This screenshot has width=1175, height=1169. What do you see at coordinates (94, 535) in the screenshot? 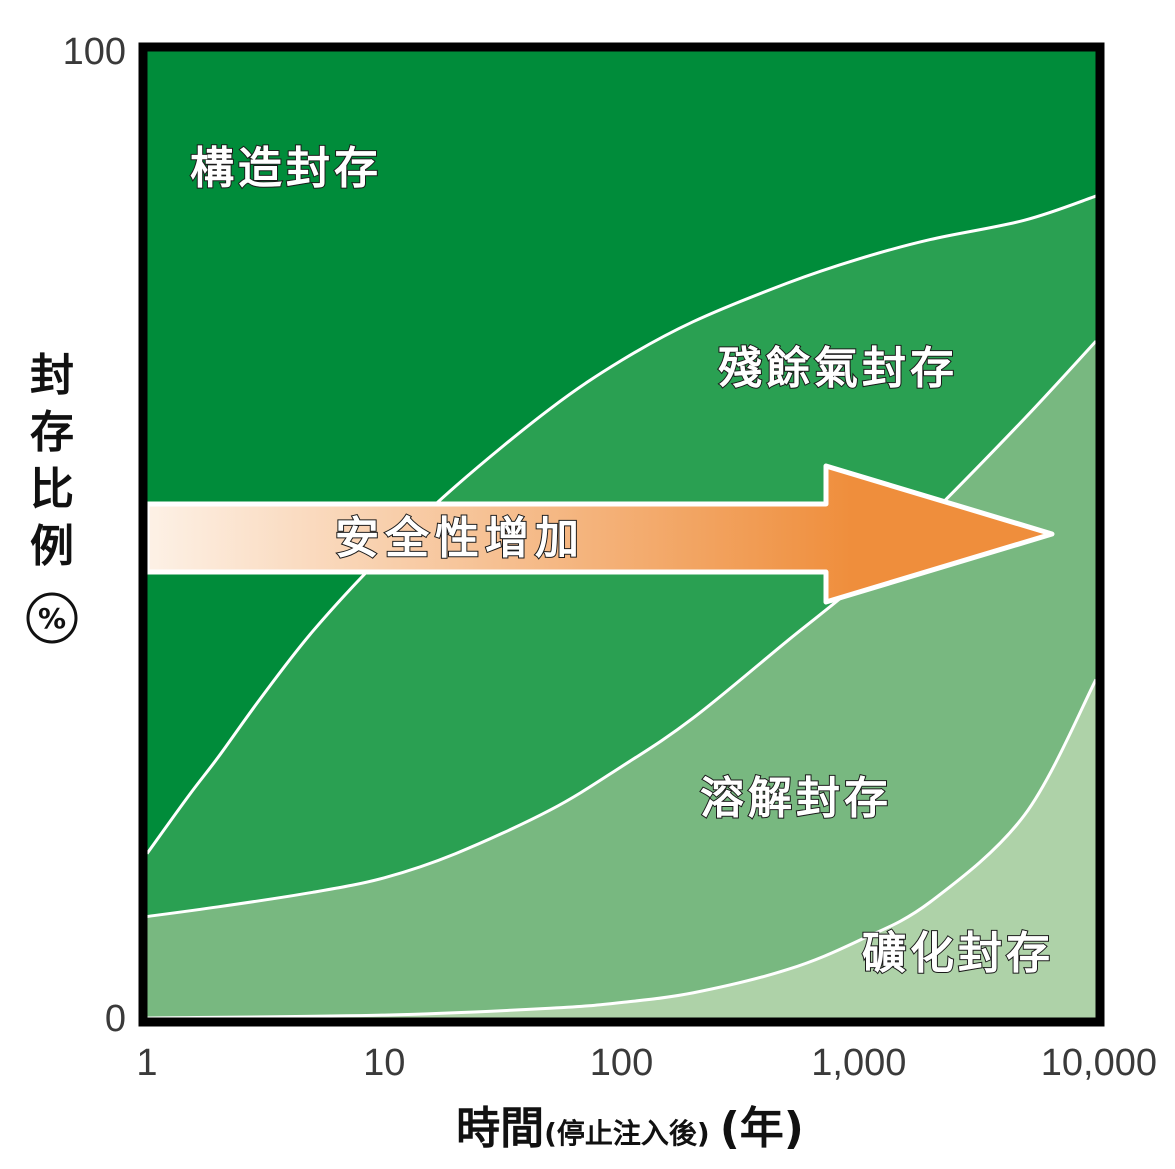
I see `y-axis-ticks: 0 100` at bounding box center [94, 535].